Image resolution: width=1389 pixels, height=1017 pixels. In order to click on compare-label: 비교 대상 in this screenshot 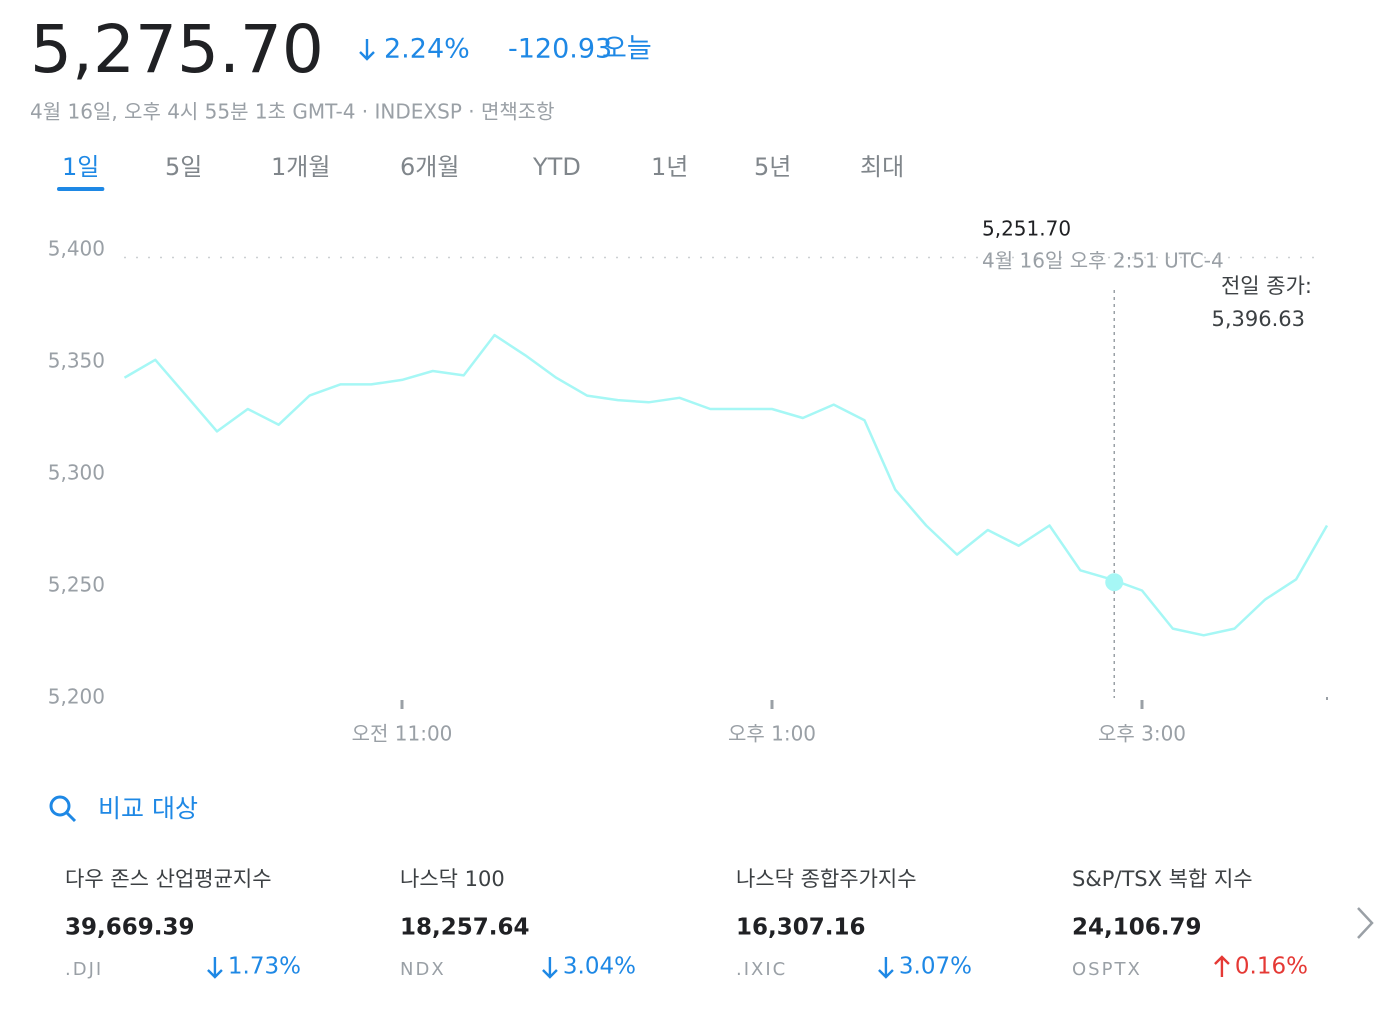, I will do `click(148, 808)`.